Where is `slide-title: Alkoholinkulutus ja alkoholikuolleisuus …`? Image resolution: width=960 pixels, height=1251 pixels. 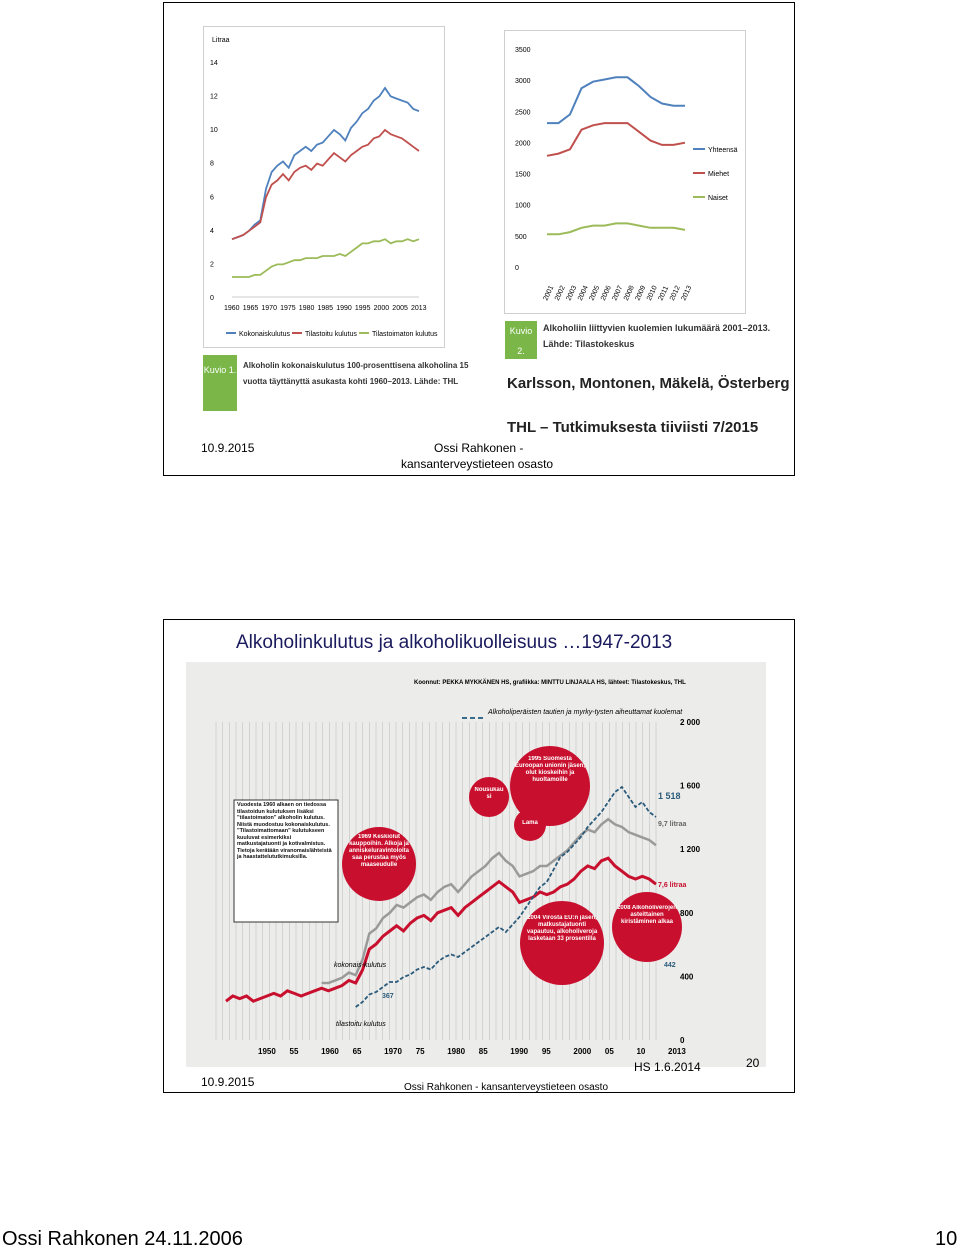 slide-title: Alkoholinkulutus ja alkoholikuolleisuus … is located at coordinates (454, 642).